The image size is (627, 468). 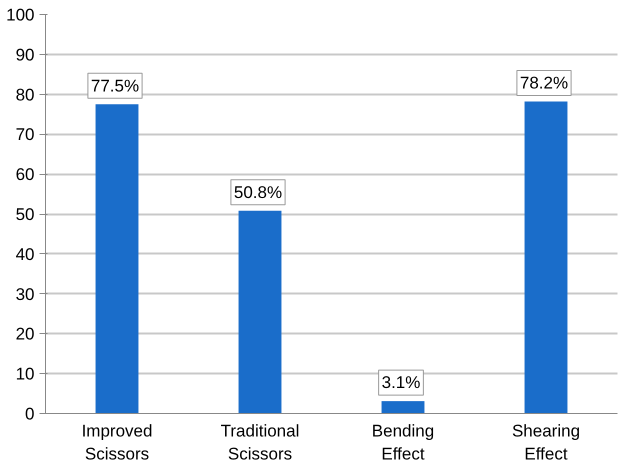 What do you see at coordinates (25, 294) in the screenshot?
I see `y-tick-label: 30` at bounding box center [25, 294].